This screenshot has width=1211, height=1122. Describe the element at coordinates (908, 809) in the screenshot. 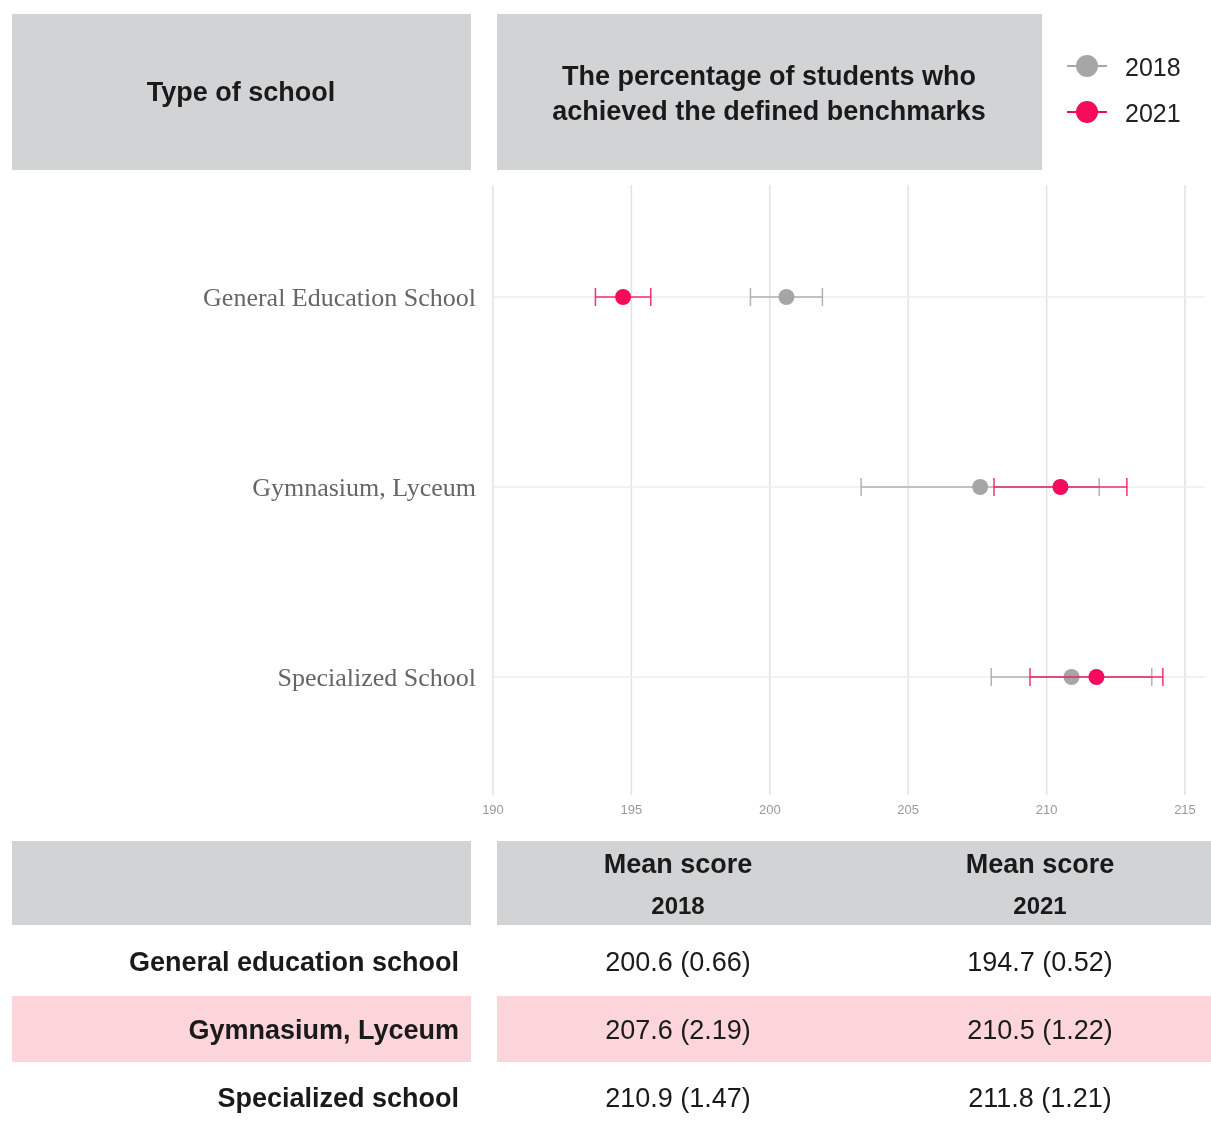

I see `x-tick-label: 205` at that location.